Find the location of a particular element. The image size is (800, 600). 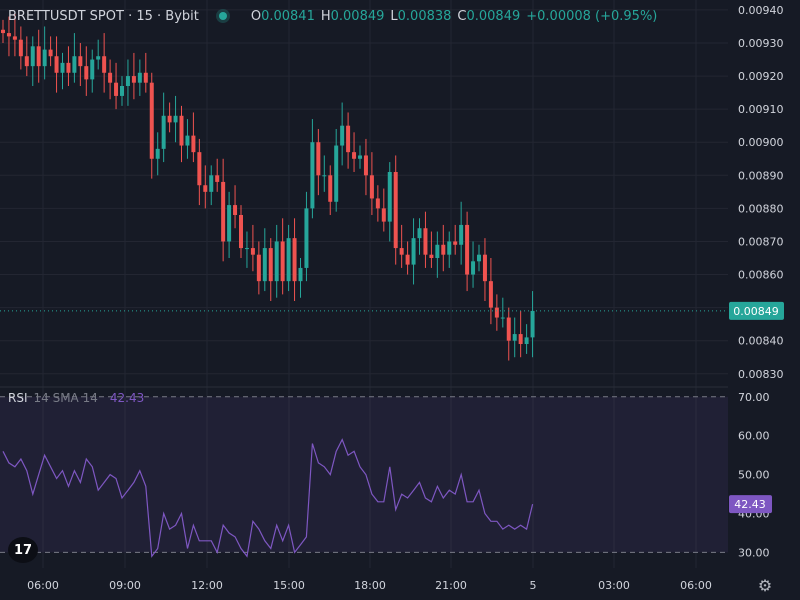

price-tick-label: 0.00920 is located at coordinates (761, 76).